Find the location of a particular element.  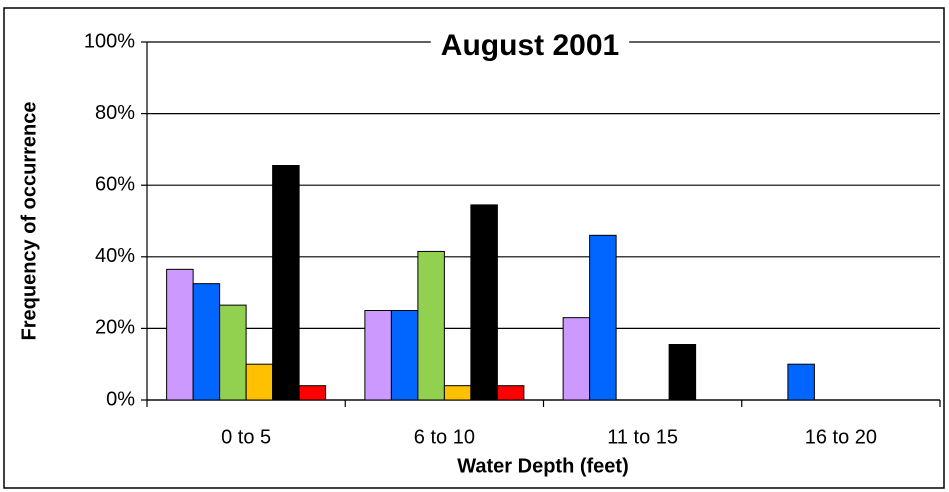

y-tick-label: 60% is located at coordinates (115, 184).